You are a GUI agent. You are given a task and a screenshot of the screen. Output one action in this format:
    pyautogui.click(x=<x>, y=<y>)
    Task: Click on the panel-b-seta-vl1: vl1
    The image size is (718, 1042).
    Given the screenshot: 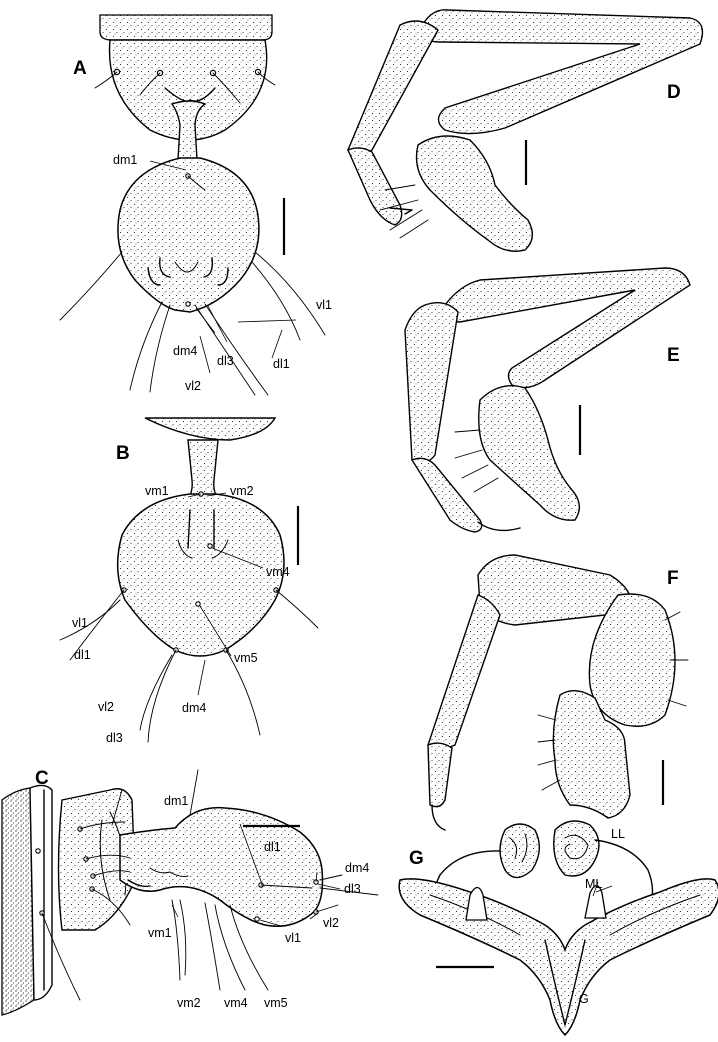 What is the action you would take?
    pyautogui.click(x=80, y=623)
    